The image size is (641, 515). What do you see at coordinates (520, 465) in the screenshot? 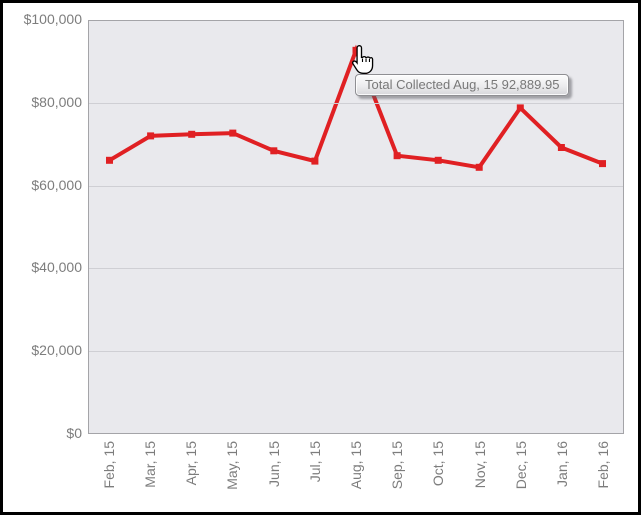
I see `x-tick-label: Dec, 15` at bounding box center [520, 465].